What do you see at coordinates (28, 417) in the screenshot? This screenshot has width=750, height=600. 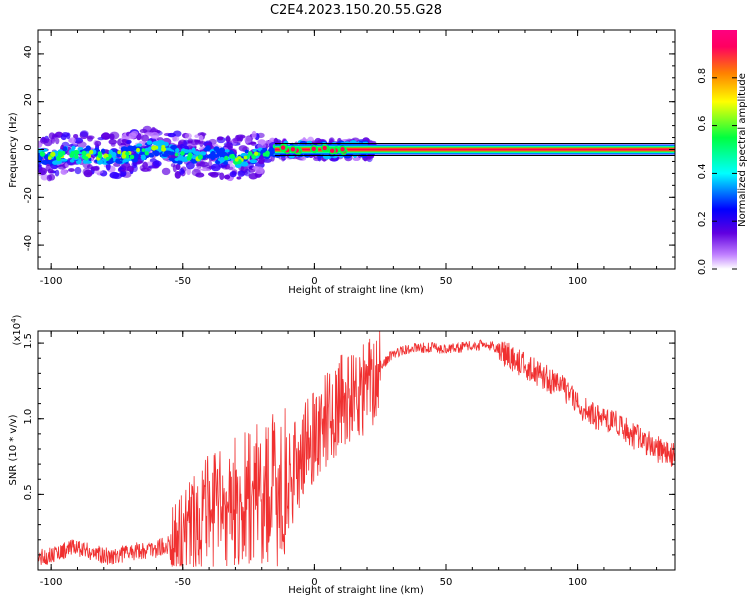 I see `snr-y-tick-label: 1.0` at bounding box center [28, 417].